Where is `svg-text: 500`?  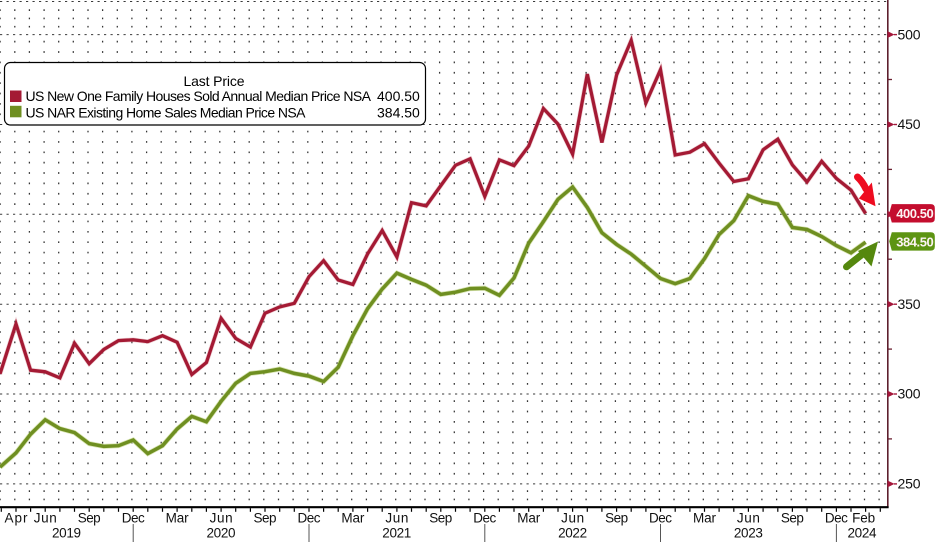
svg-text: 500 is located at coordinates (909, 34).